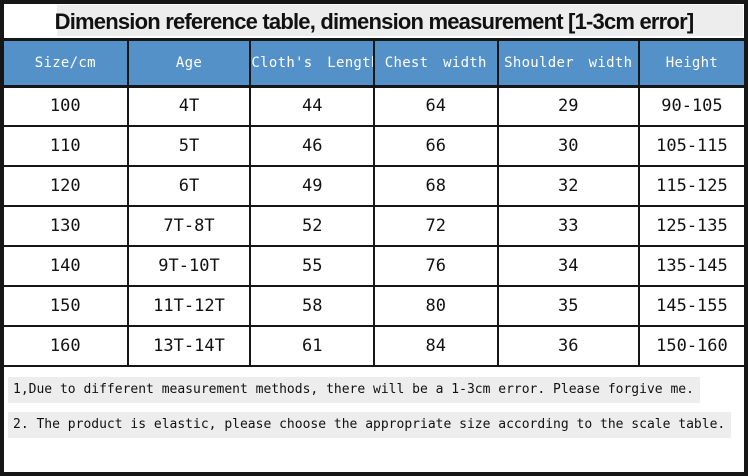  Describe the element at coordinates (312, 346) in the screenshot. I see `table-cell: 61` at that location.